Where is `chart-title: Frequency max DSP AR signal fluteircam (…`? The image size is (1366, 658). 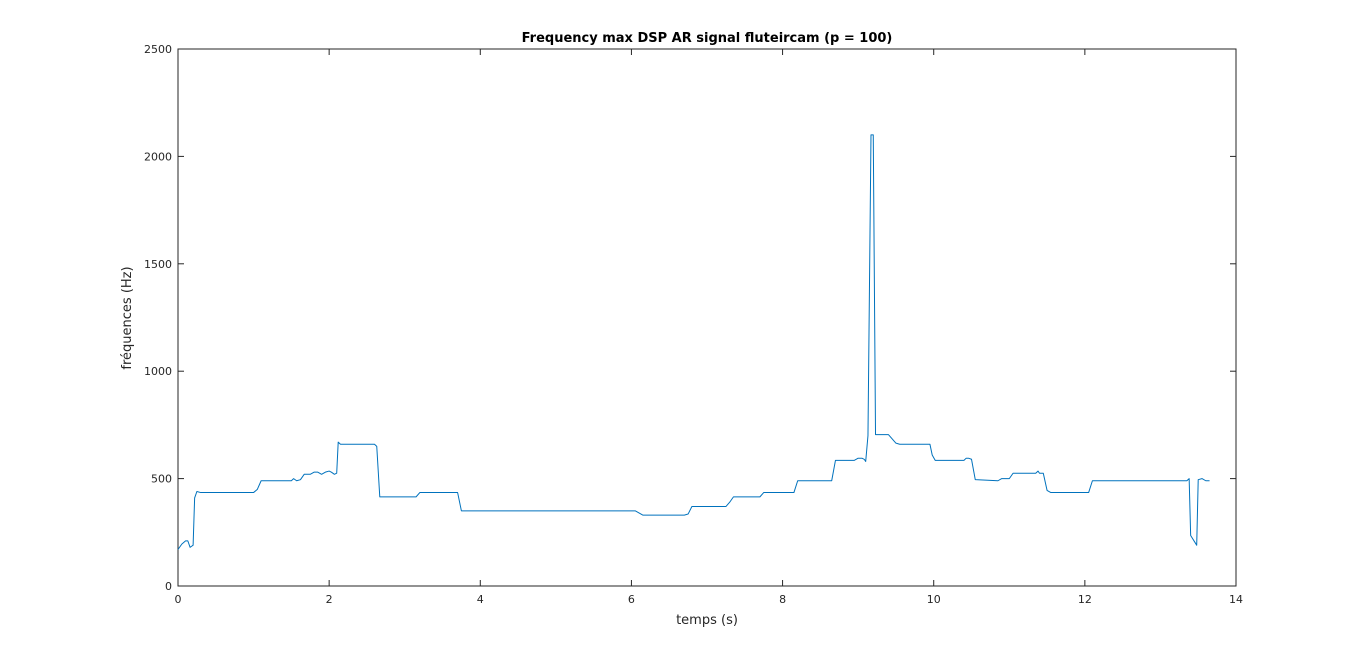 chart-title: Frequency max DSP AR signal fluteircam (… is located at coordinates (707, 38).